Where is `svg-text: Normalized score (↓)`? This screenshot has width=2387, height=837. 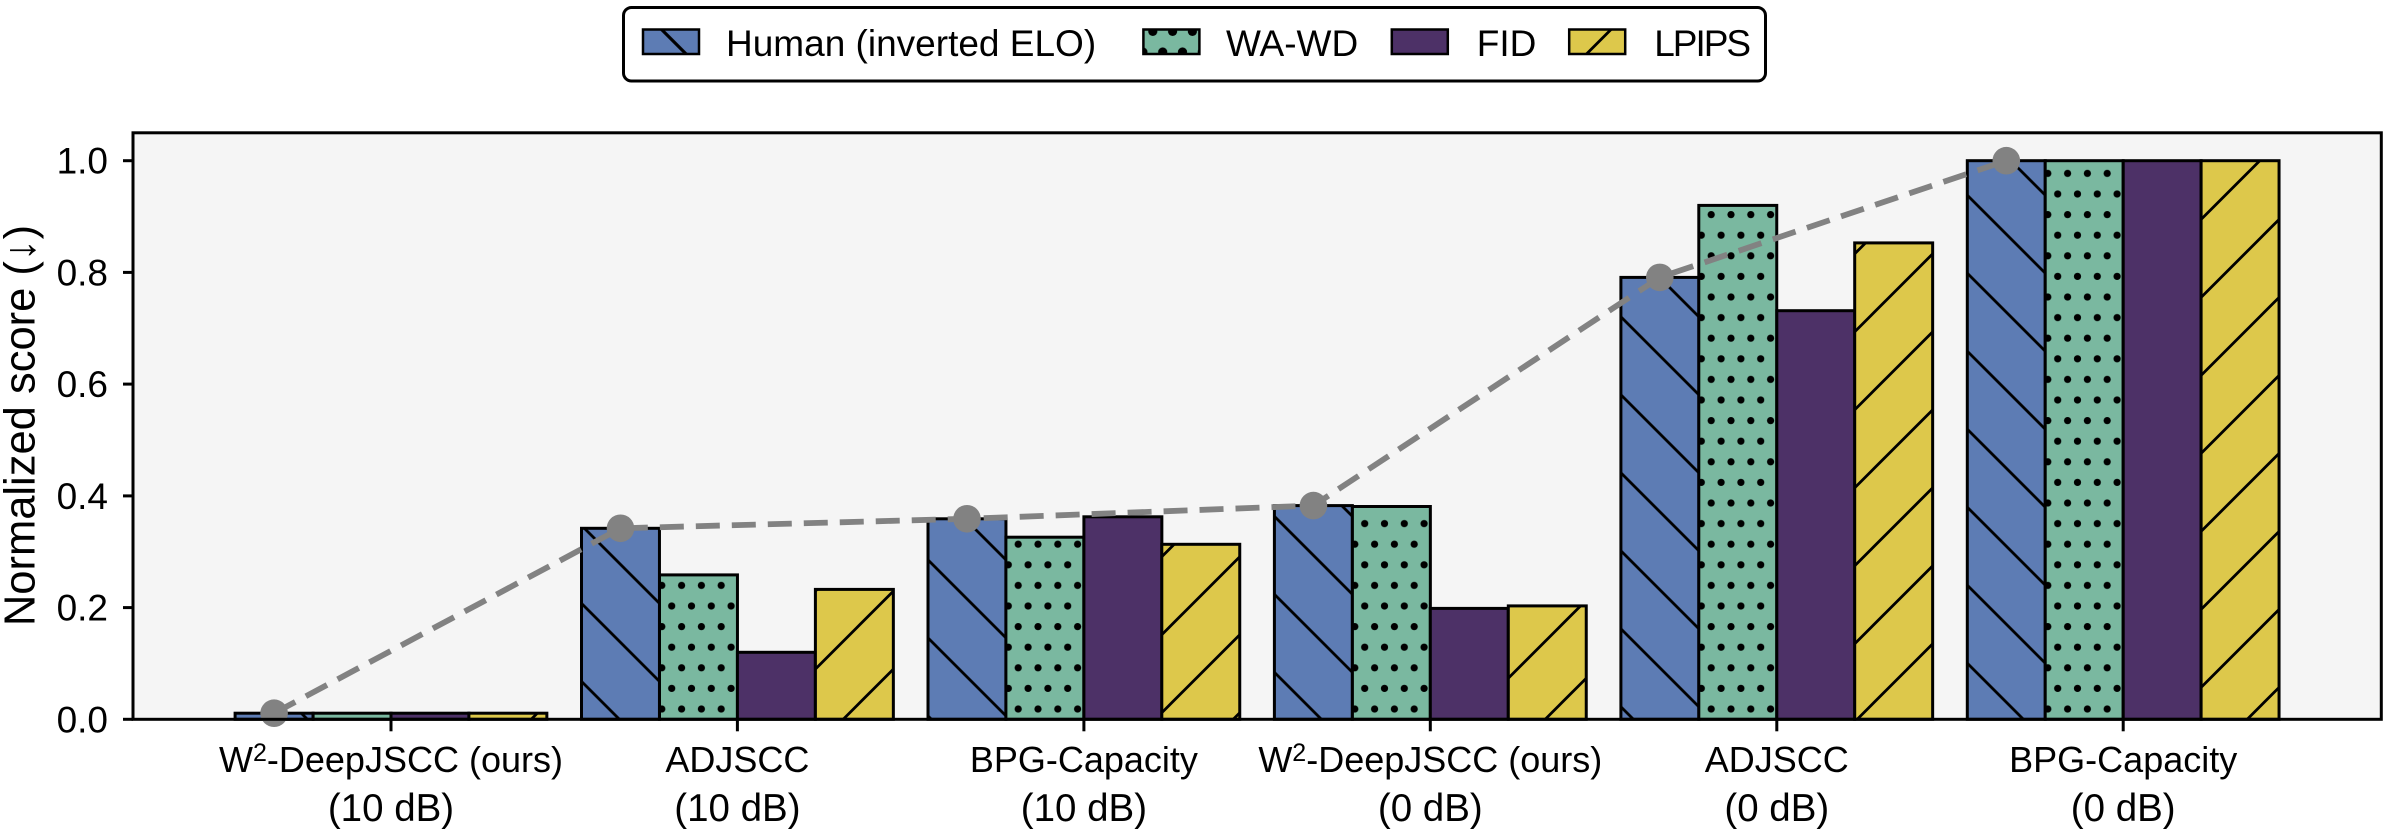 svg-text: Normalized score (↓) is located at coordinates (22, 425).